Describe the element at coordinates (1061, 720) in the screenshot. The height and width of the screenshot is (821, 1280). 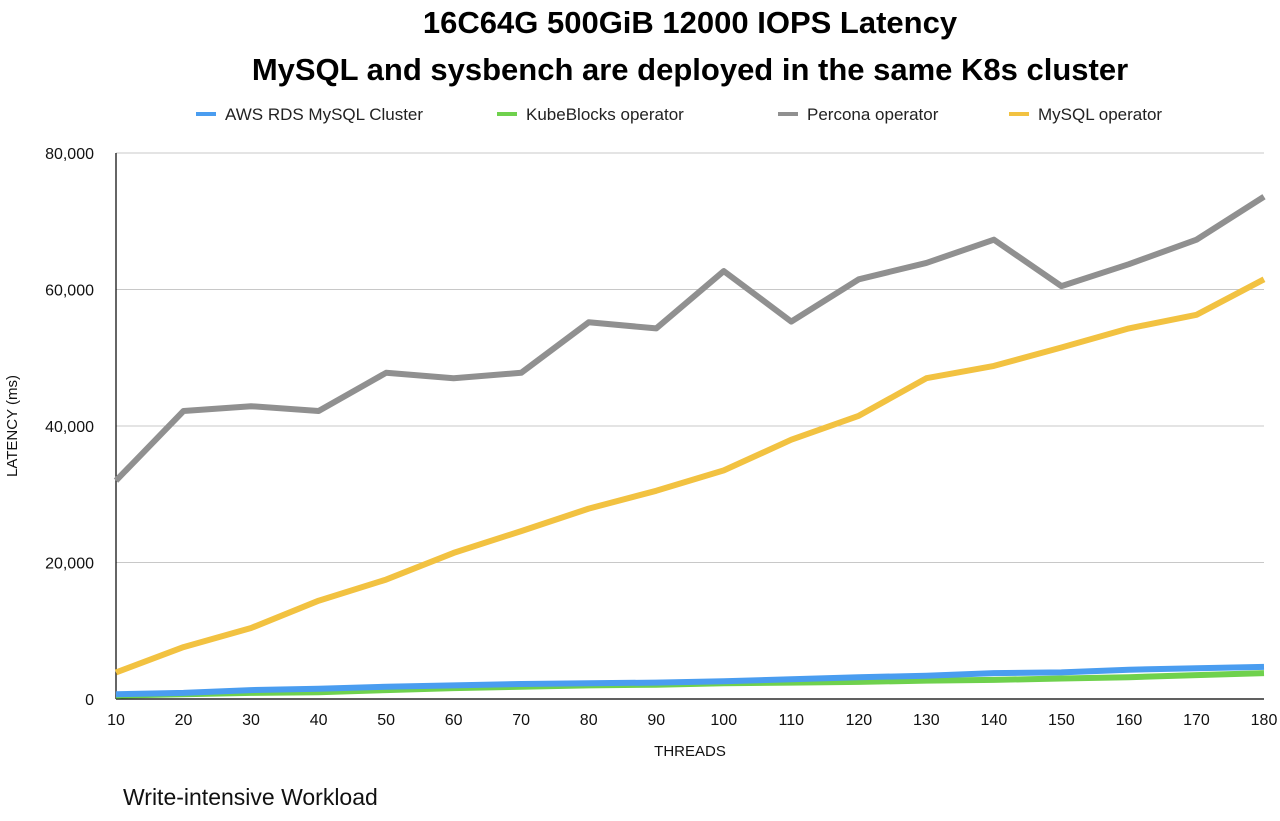
I see `x-tick-label: 150` at that location.